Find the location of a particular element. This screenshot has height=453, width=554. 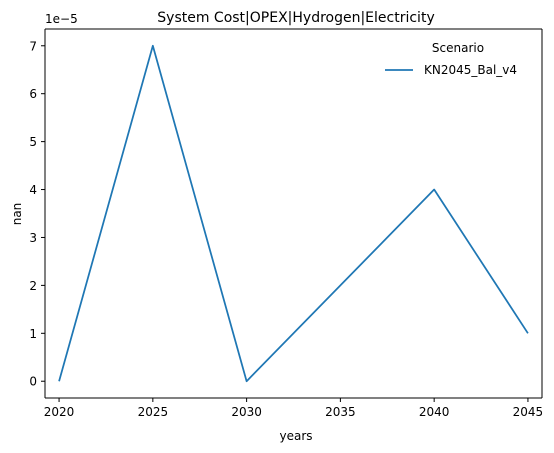

x-tick-label: 2020 is located at coordinates (59, 412).